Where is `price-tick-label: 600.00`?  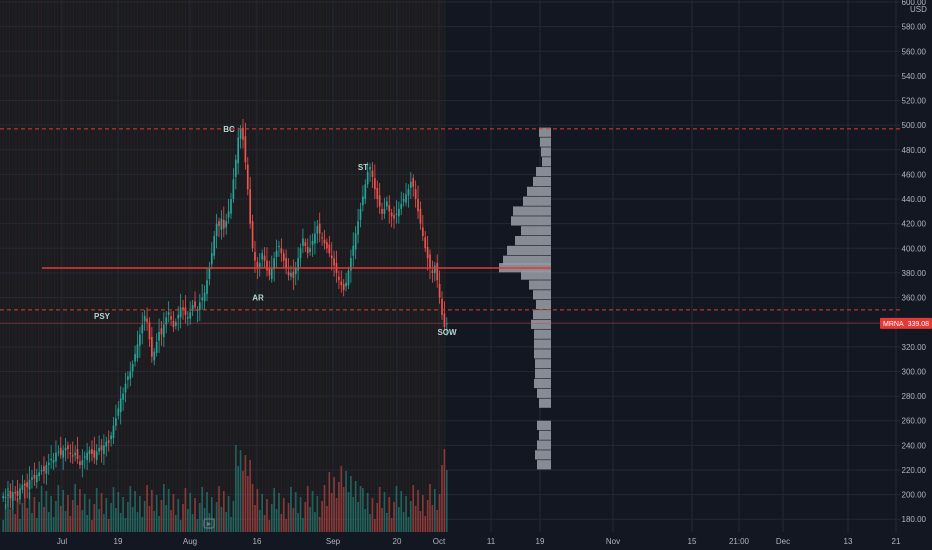
price-tick-label: 600.00 is located at coordinates (914, 3).